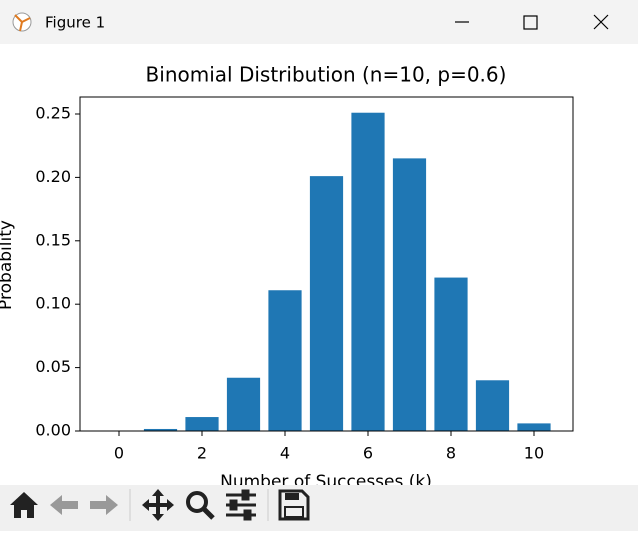 The image size is (638, 535). I want to click on x-tick-label: 6, so click(368, 453).